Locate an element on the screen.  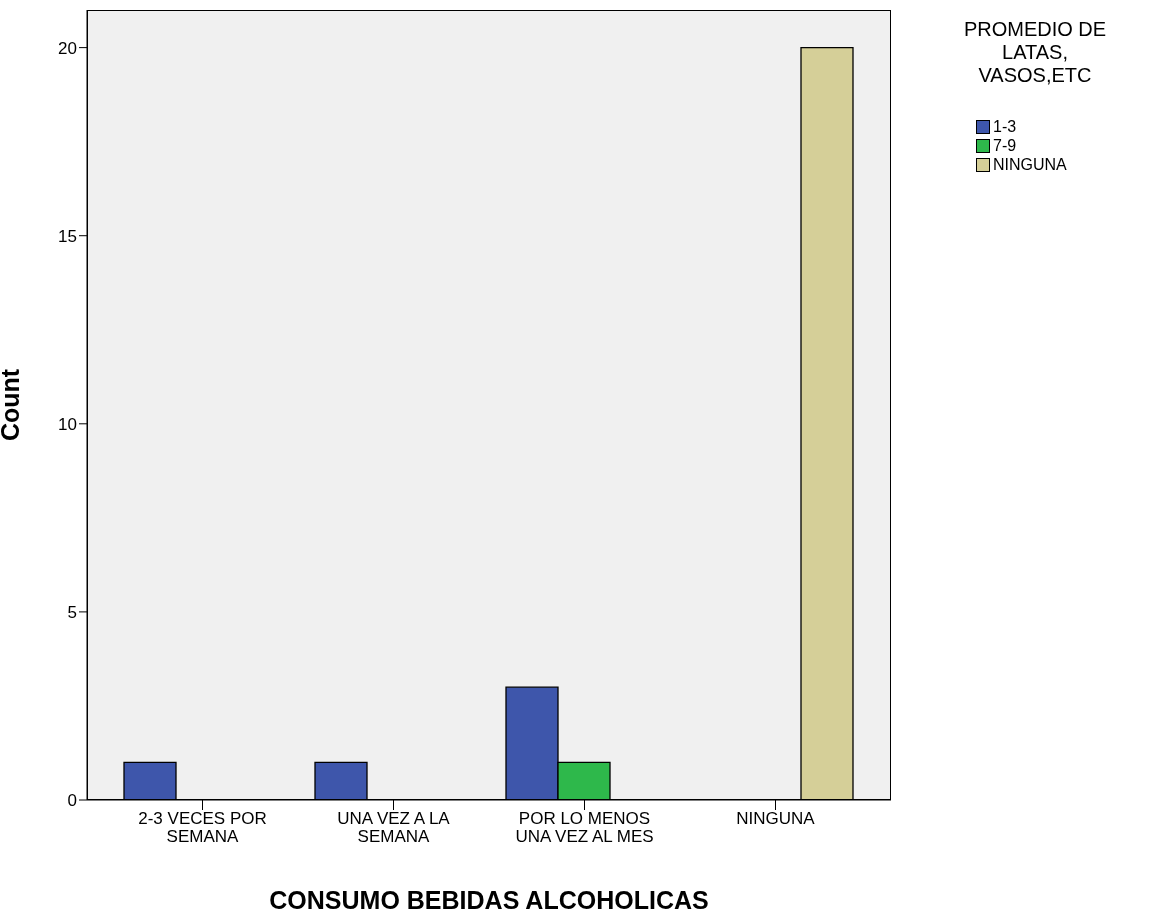
y-axis-title: Count is located at coordinates (12, 405).